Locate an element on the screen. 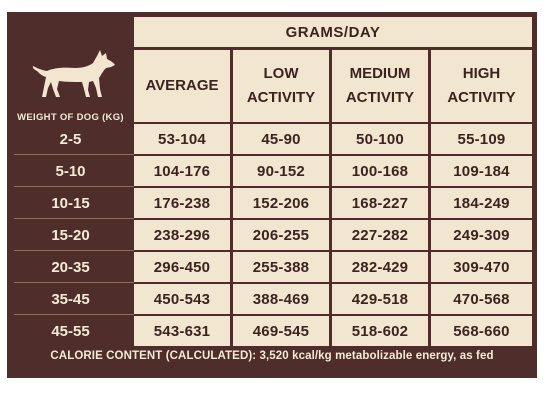 This screenshot has height=400, width=550. value-cell: 388-469 is located at coordinates (281, 299).